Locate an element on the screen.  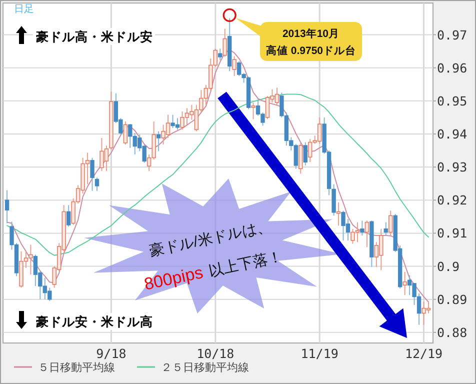
legend-label: ２５日移動平均線 is located at coordinates (205, 368).